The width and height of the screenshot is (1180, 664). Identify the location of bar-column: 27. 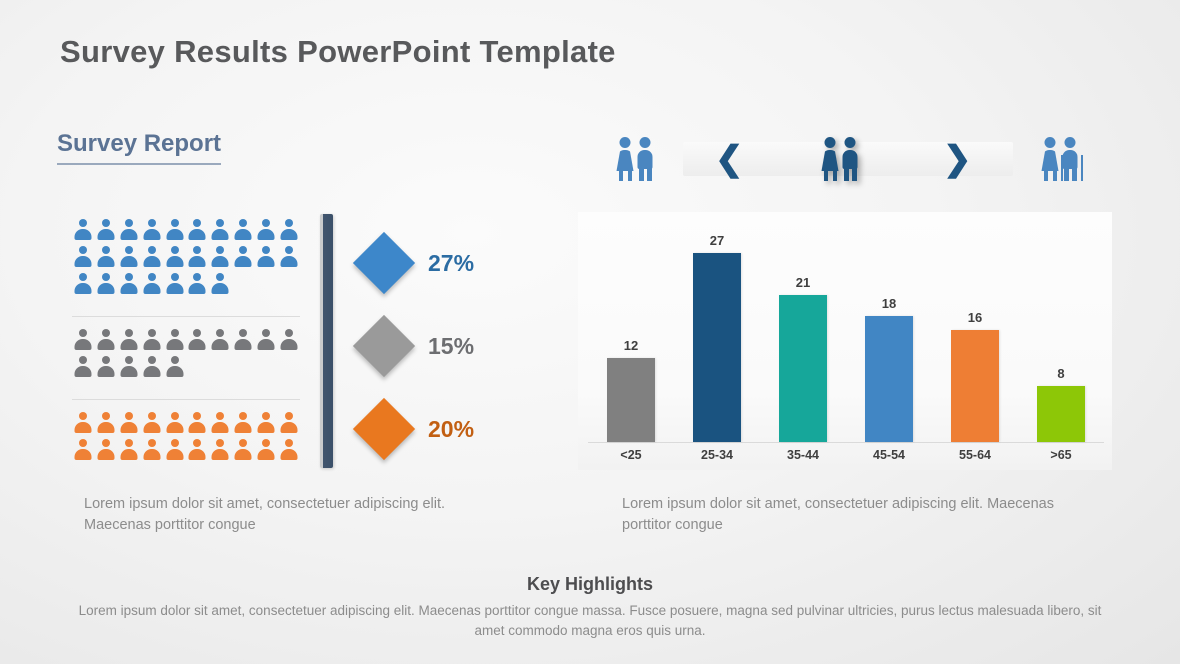
(717, 330).